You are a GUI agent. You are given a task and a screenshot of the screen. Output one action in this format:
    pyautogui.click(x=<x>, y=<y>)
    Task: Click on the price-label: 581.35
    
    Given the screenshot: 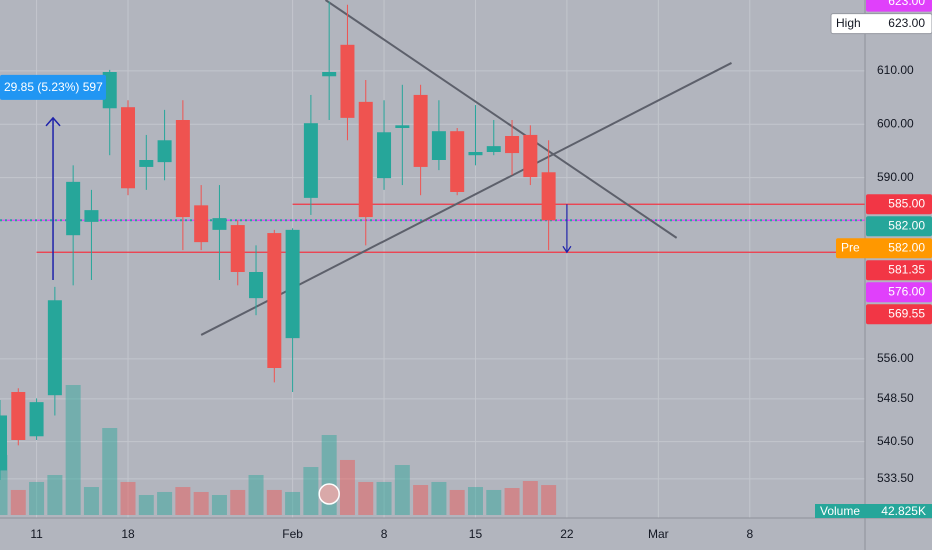 What is the action you would take?
    pyautogui.click(x=906, y=269)
    